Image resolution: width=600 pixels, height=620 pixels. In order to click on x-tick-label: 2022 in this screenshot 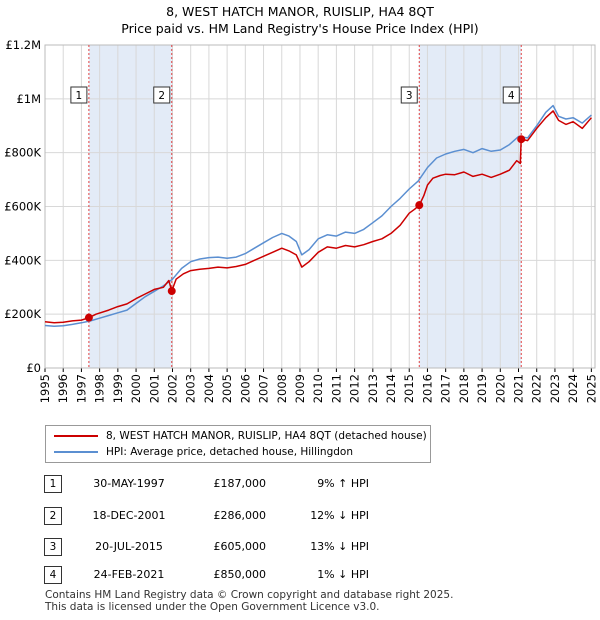, I will do `click(537, 388)`.